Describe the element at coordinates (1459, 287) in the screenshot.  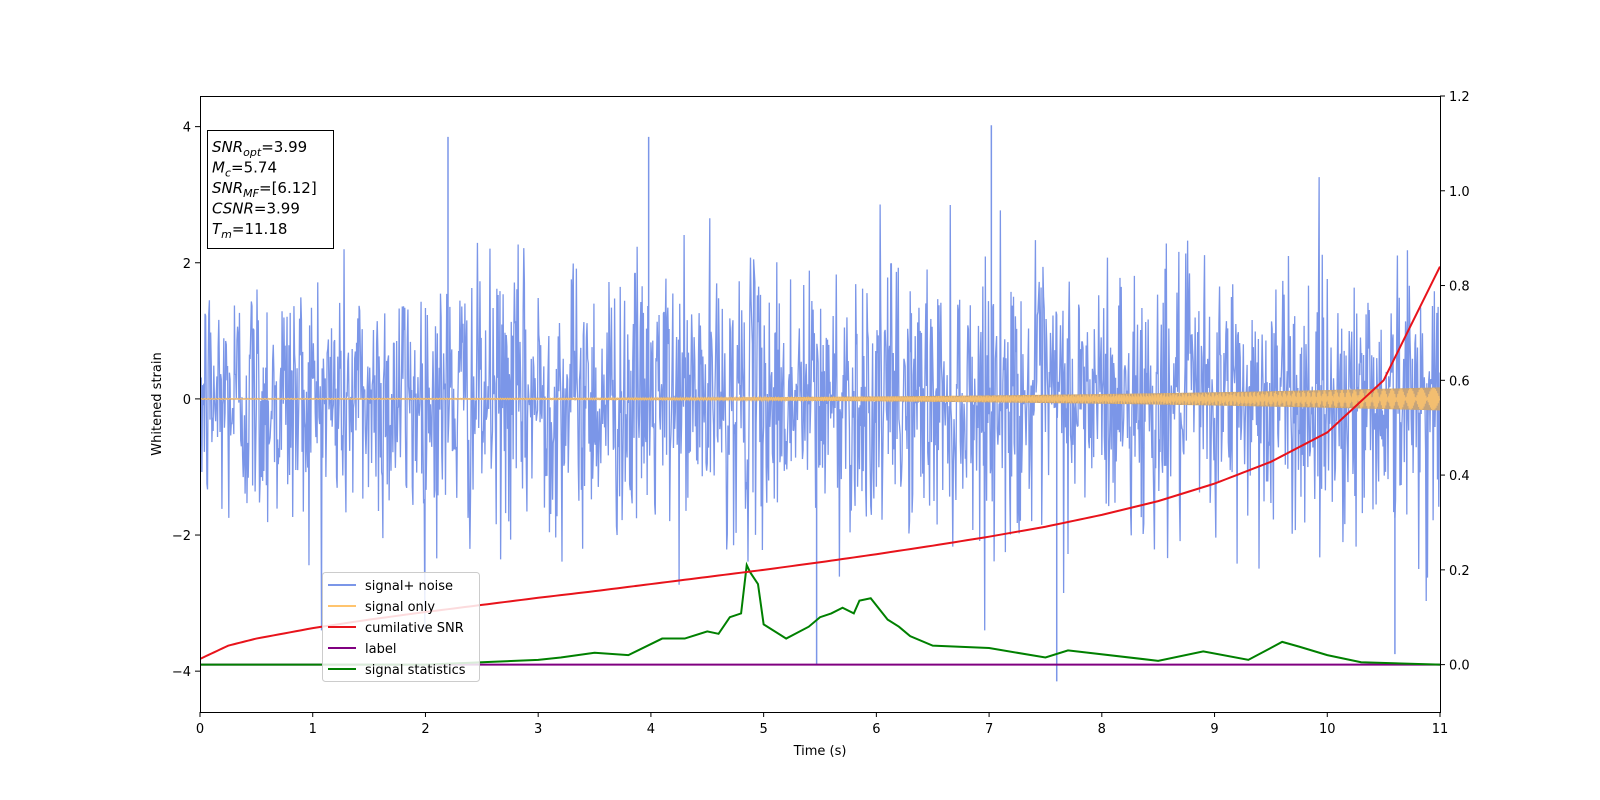
I see `y2-tick-label: 0.8` at that location.